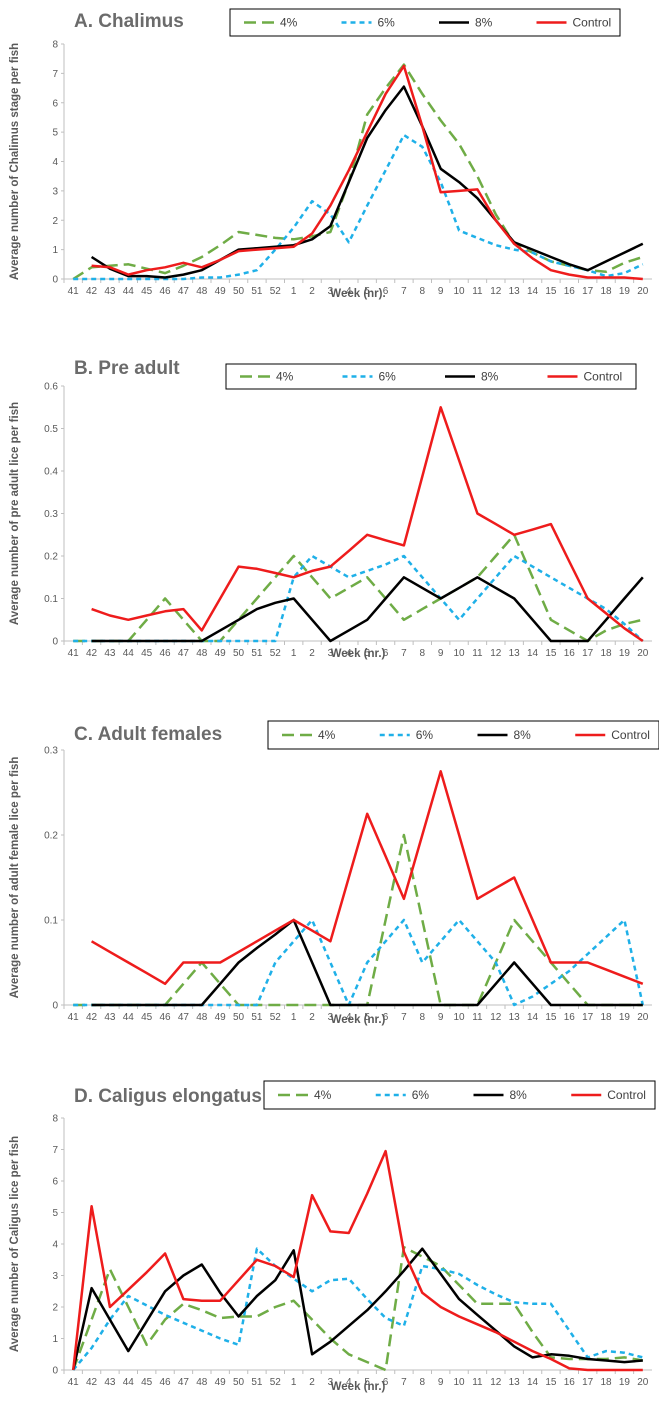 The width and height of the screenshot is (659, 1413). I want to click on y-tick-label: 7, so click(55, 74).